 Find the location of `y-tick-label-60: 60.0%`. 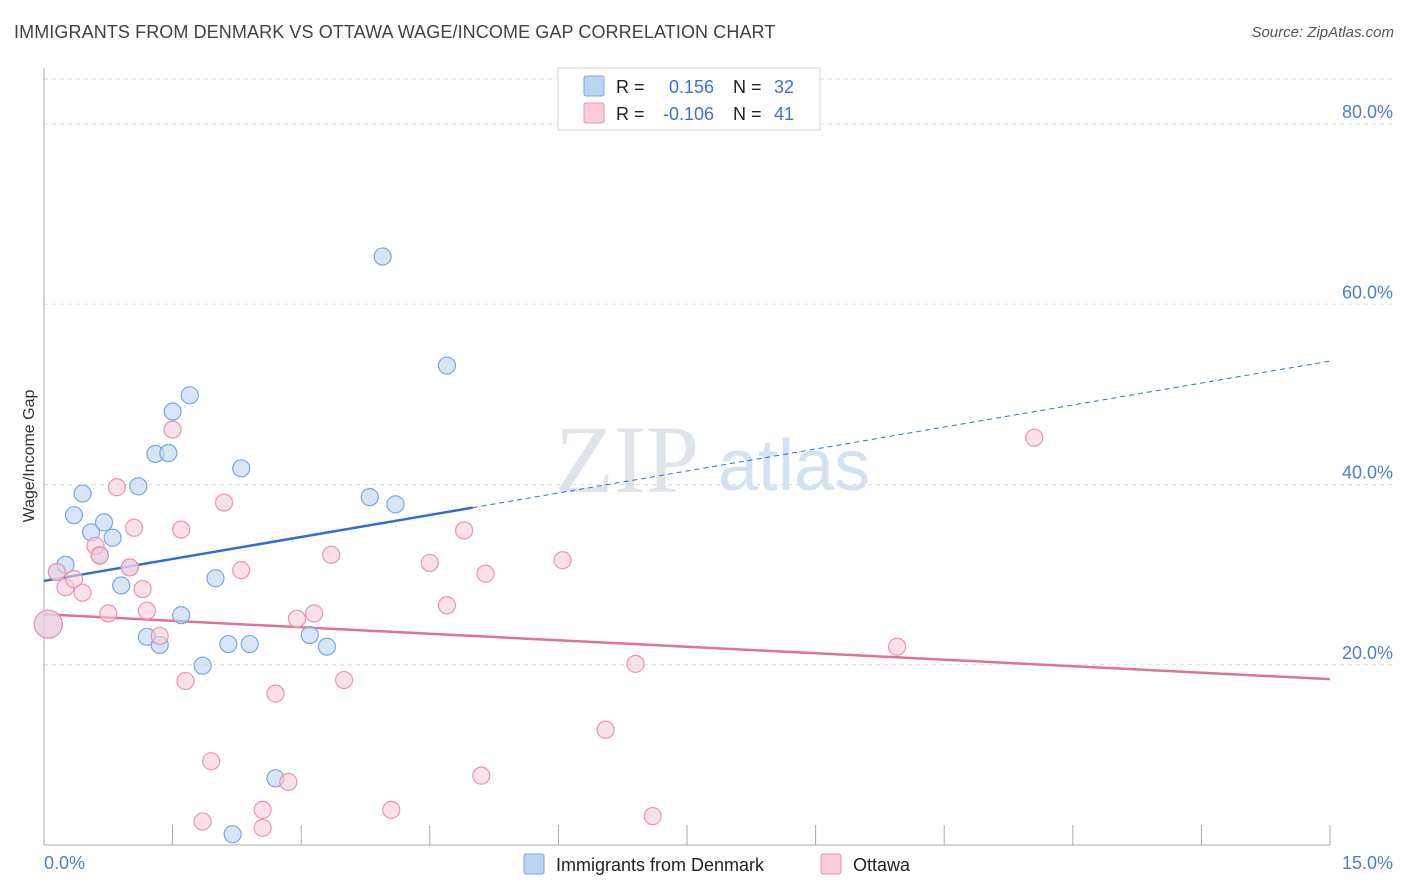

y-tick-label-60: 60.0% is located at coordinates (1367, 292).